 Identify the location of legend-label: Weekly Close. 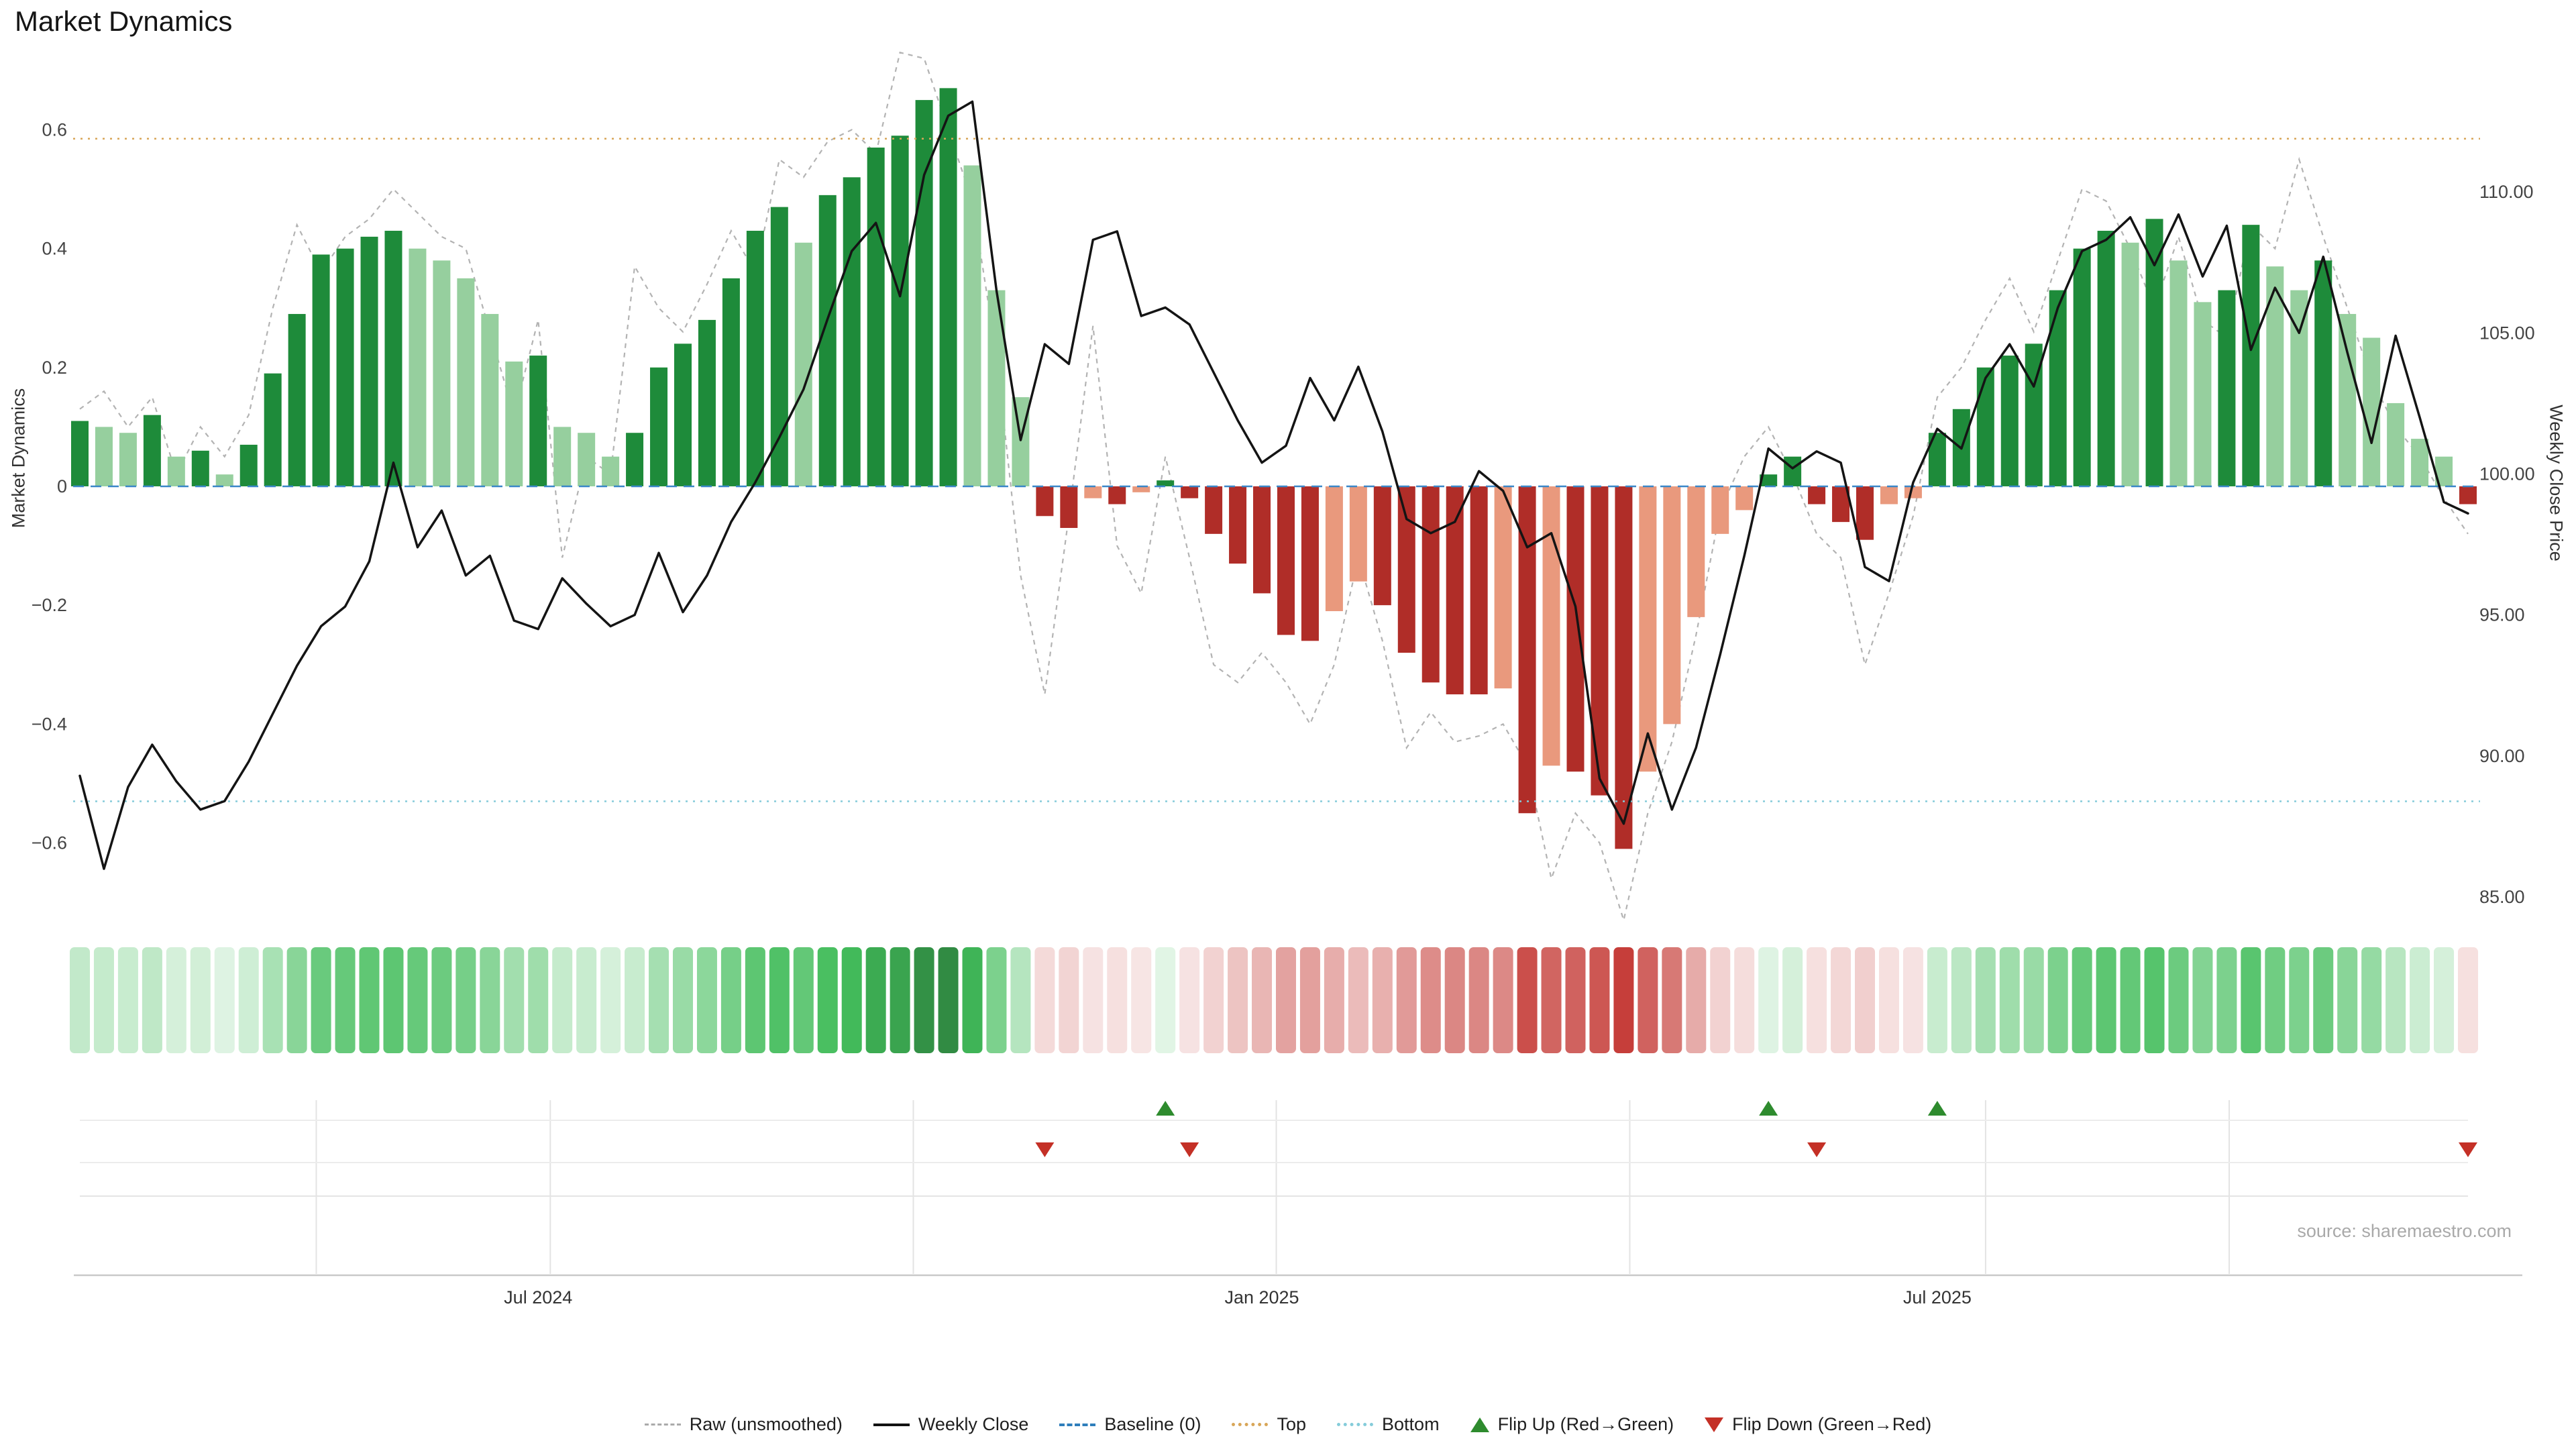
(973, 1424).